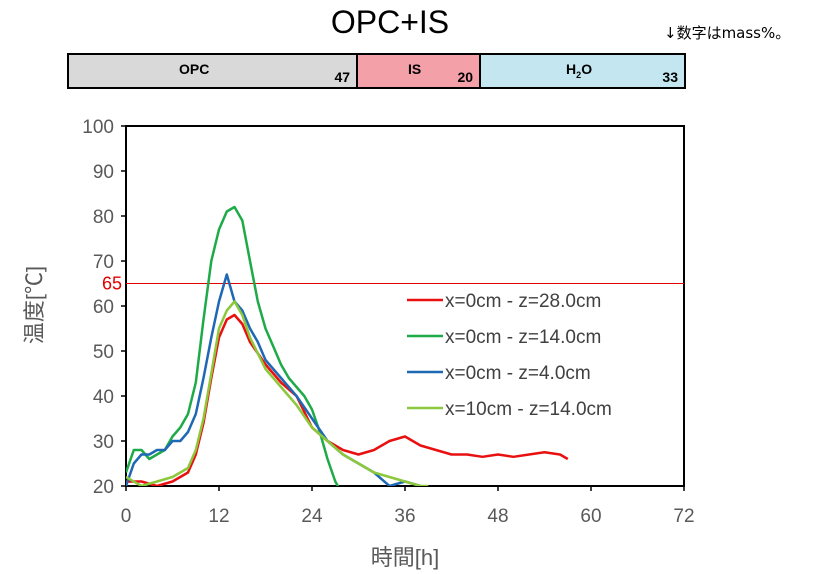  I want to click on y-tick-label: 90, so click(103, 172).